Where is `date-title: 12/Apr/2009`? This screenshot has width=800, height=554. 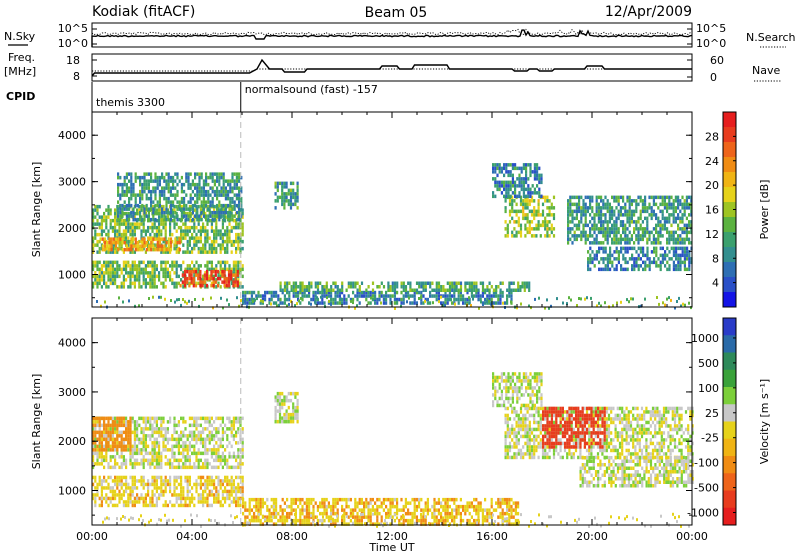 date-title: 12/Apr/2009 is located at coordinates (648, 12).